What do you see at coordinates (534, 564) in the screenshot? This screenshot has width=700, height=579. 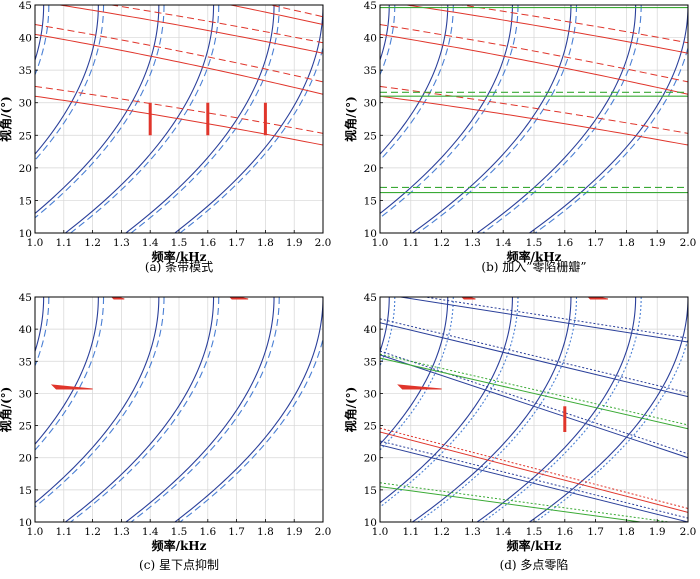 I see `panel-caption: (d) 多点零陷` at bounding box center [534, 564].